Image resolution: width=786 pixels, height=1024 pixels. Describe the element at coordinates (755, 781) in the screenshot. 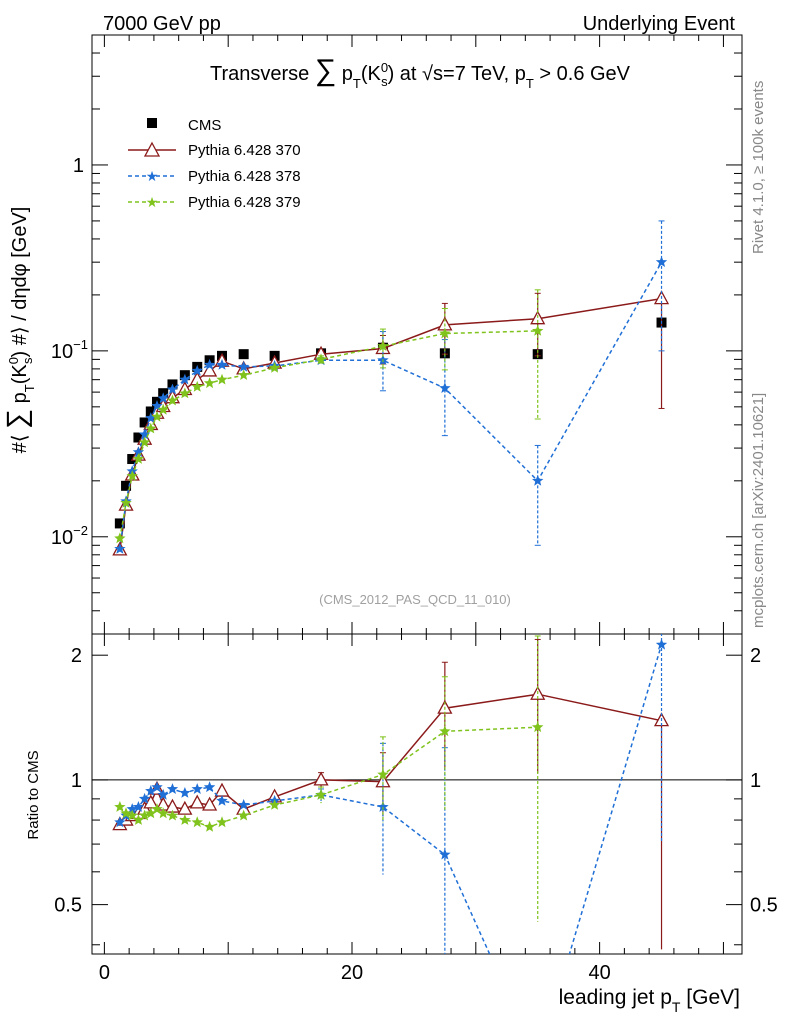

I see `ratio-tick-label-right: 1` at that location.